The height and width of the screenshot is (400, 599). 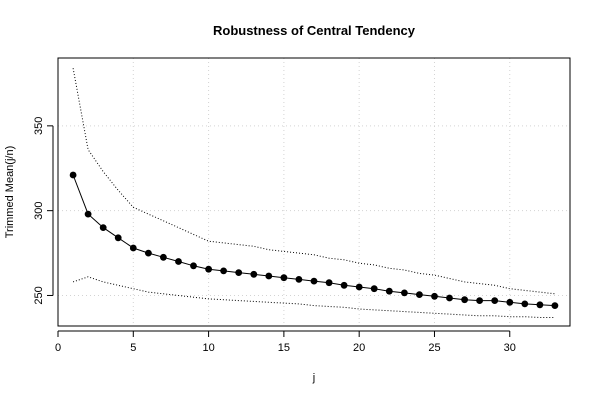 What do you see at coordinates (359, 348) in the screenshot?
I see `x-tick-label: 20` at bounding box center [359, 348].